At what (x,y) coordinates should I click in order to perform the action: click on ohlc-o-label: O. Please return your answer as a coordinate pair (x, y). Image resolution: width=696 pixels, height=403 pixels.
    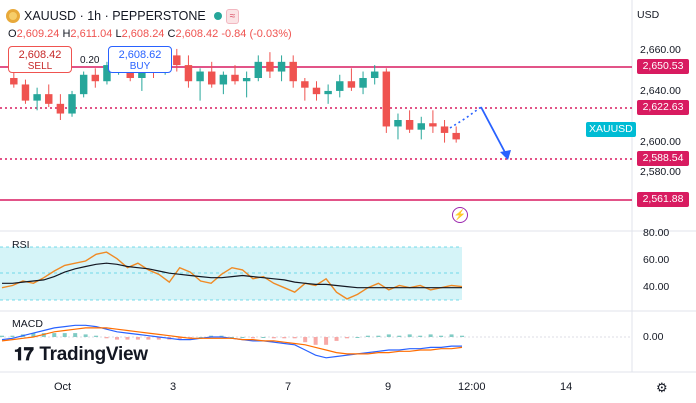
    Looking at the image, I should click on (12, 34).